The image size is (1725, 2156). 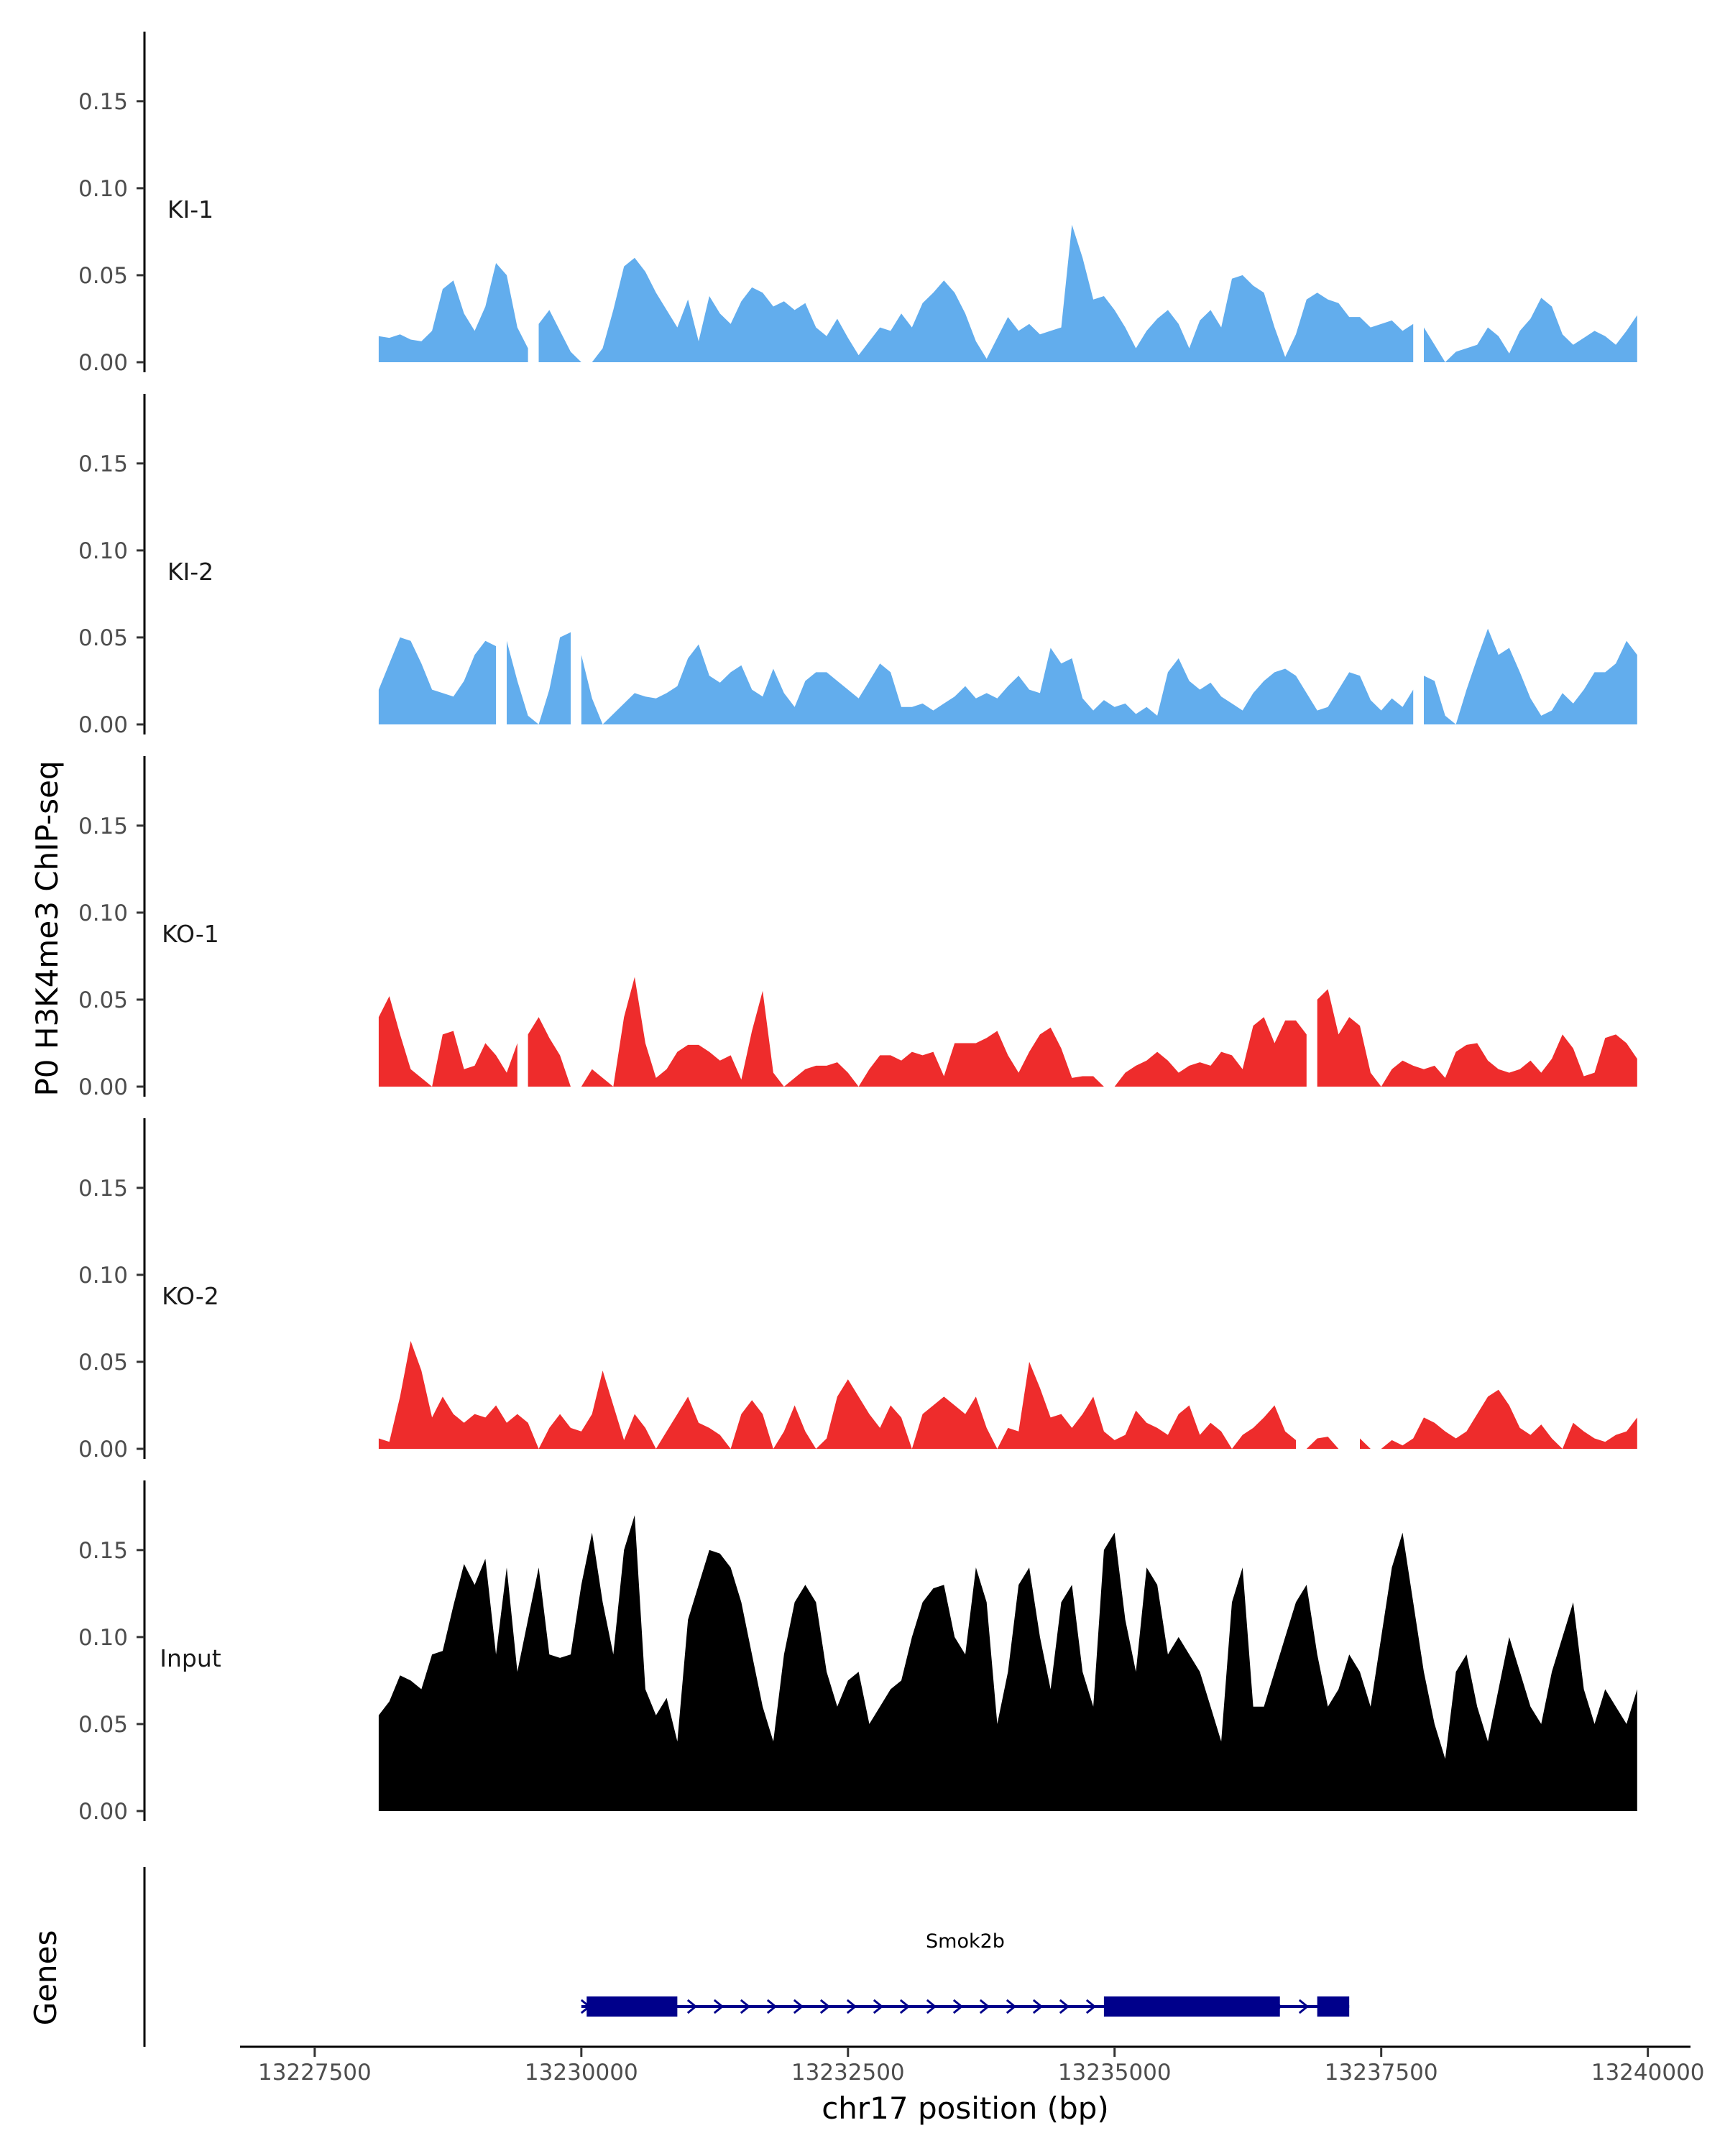 What do you see at coordinates (190, 572) in the screenshot?
I see `track-label: KI-2` at bounding box center [190, 572].